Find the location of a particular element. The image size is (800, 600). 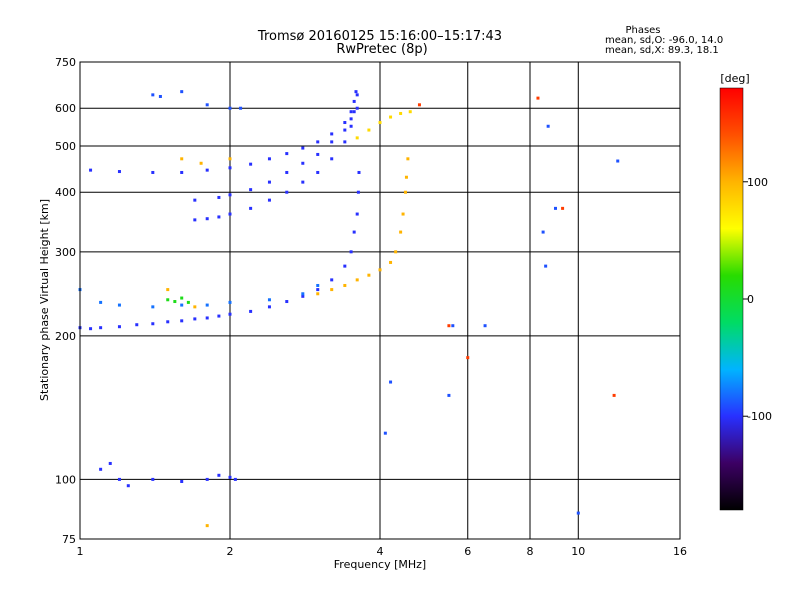

y-tick-label: 100 is located at coordinates (65, 479).